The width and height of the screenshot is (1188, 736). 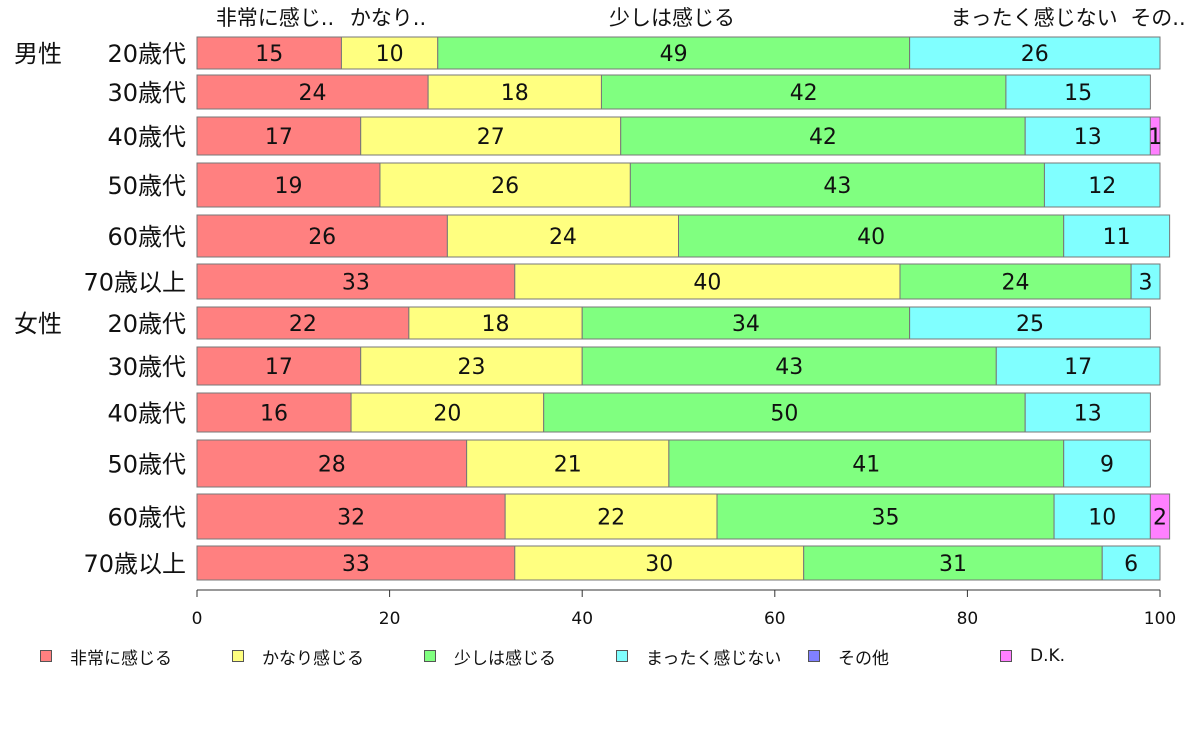 I want to click on legend-item: かなり感じる, so click(x=298, y=657).